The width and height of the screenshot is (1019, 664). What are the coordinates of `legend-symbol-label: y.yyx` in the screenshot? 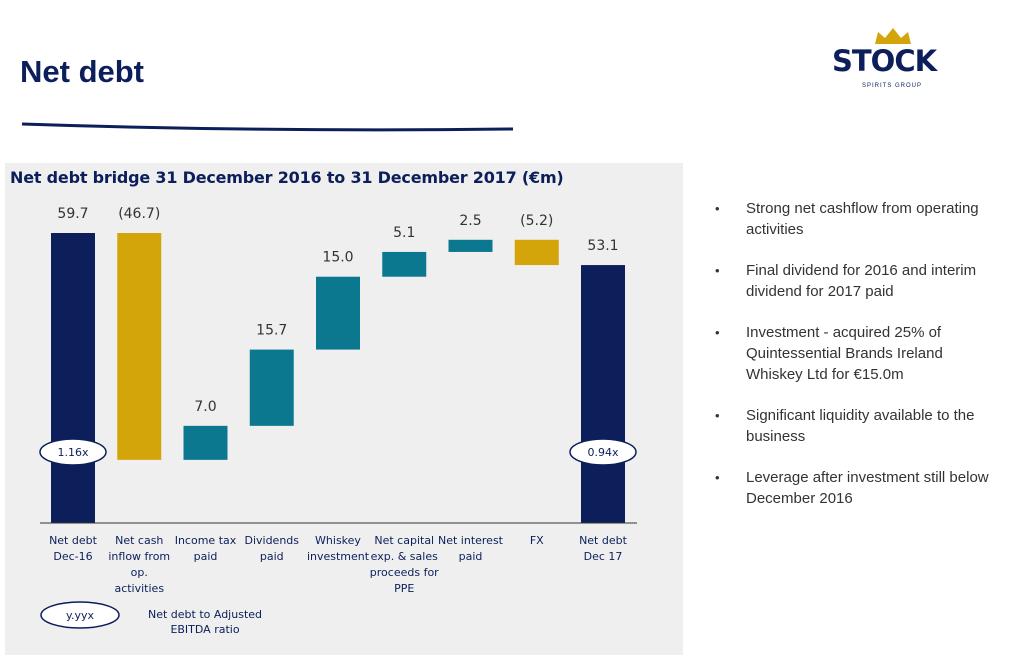 It's located at (80, 615).